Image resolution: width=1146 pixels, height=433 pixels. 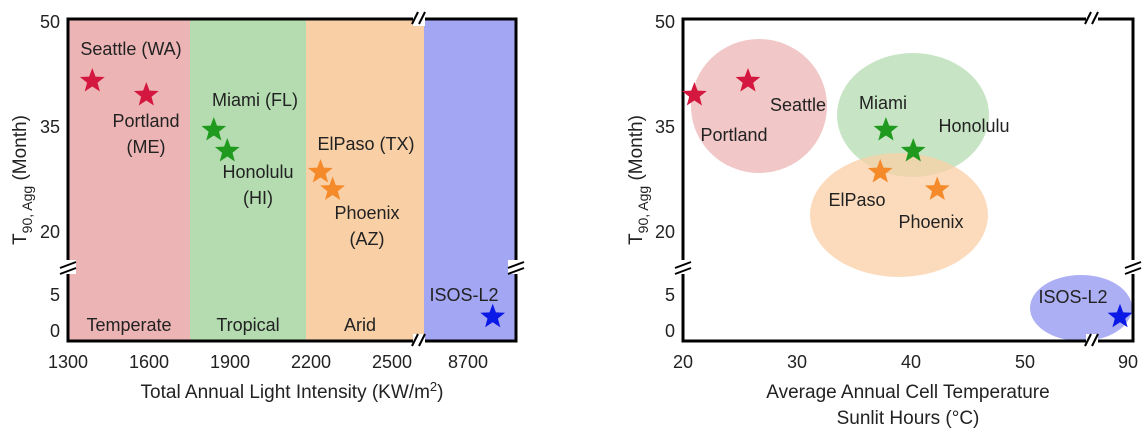 What do you see at coordinates (365, 180) in the screenshot?
I see `arid-region` at bounding box center [365, 180].